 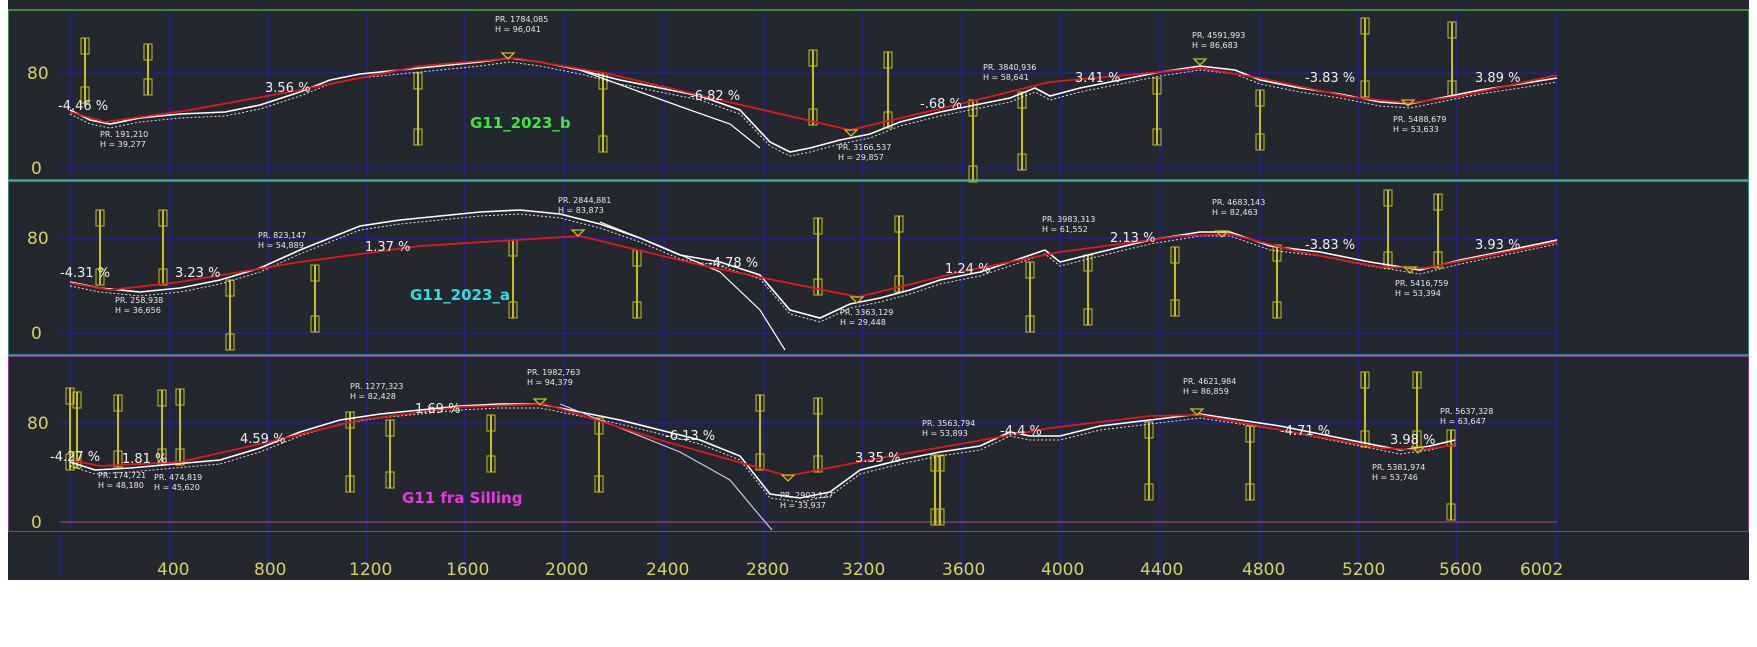 I want to click on grade-label: 2.13 %, so click(x=1132, y=238).